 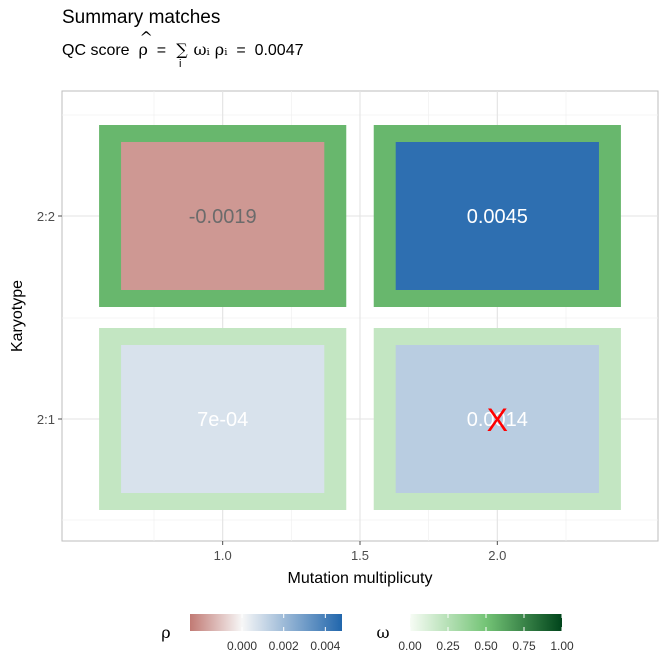 What do you see at coordinates (562, 646) in the screenshot?
I see `legend-tick-label: 1.00` at bounding box center [562, 646].